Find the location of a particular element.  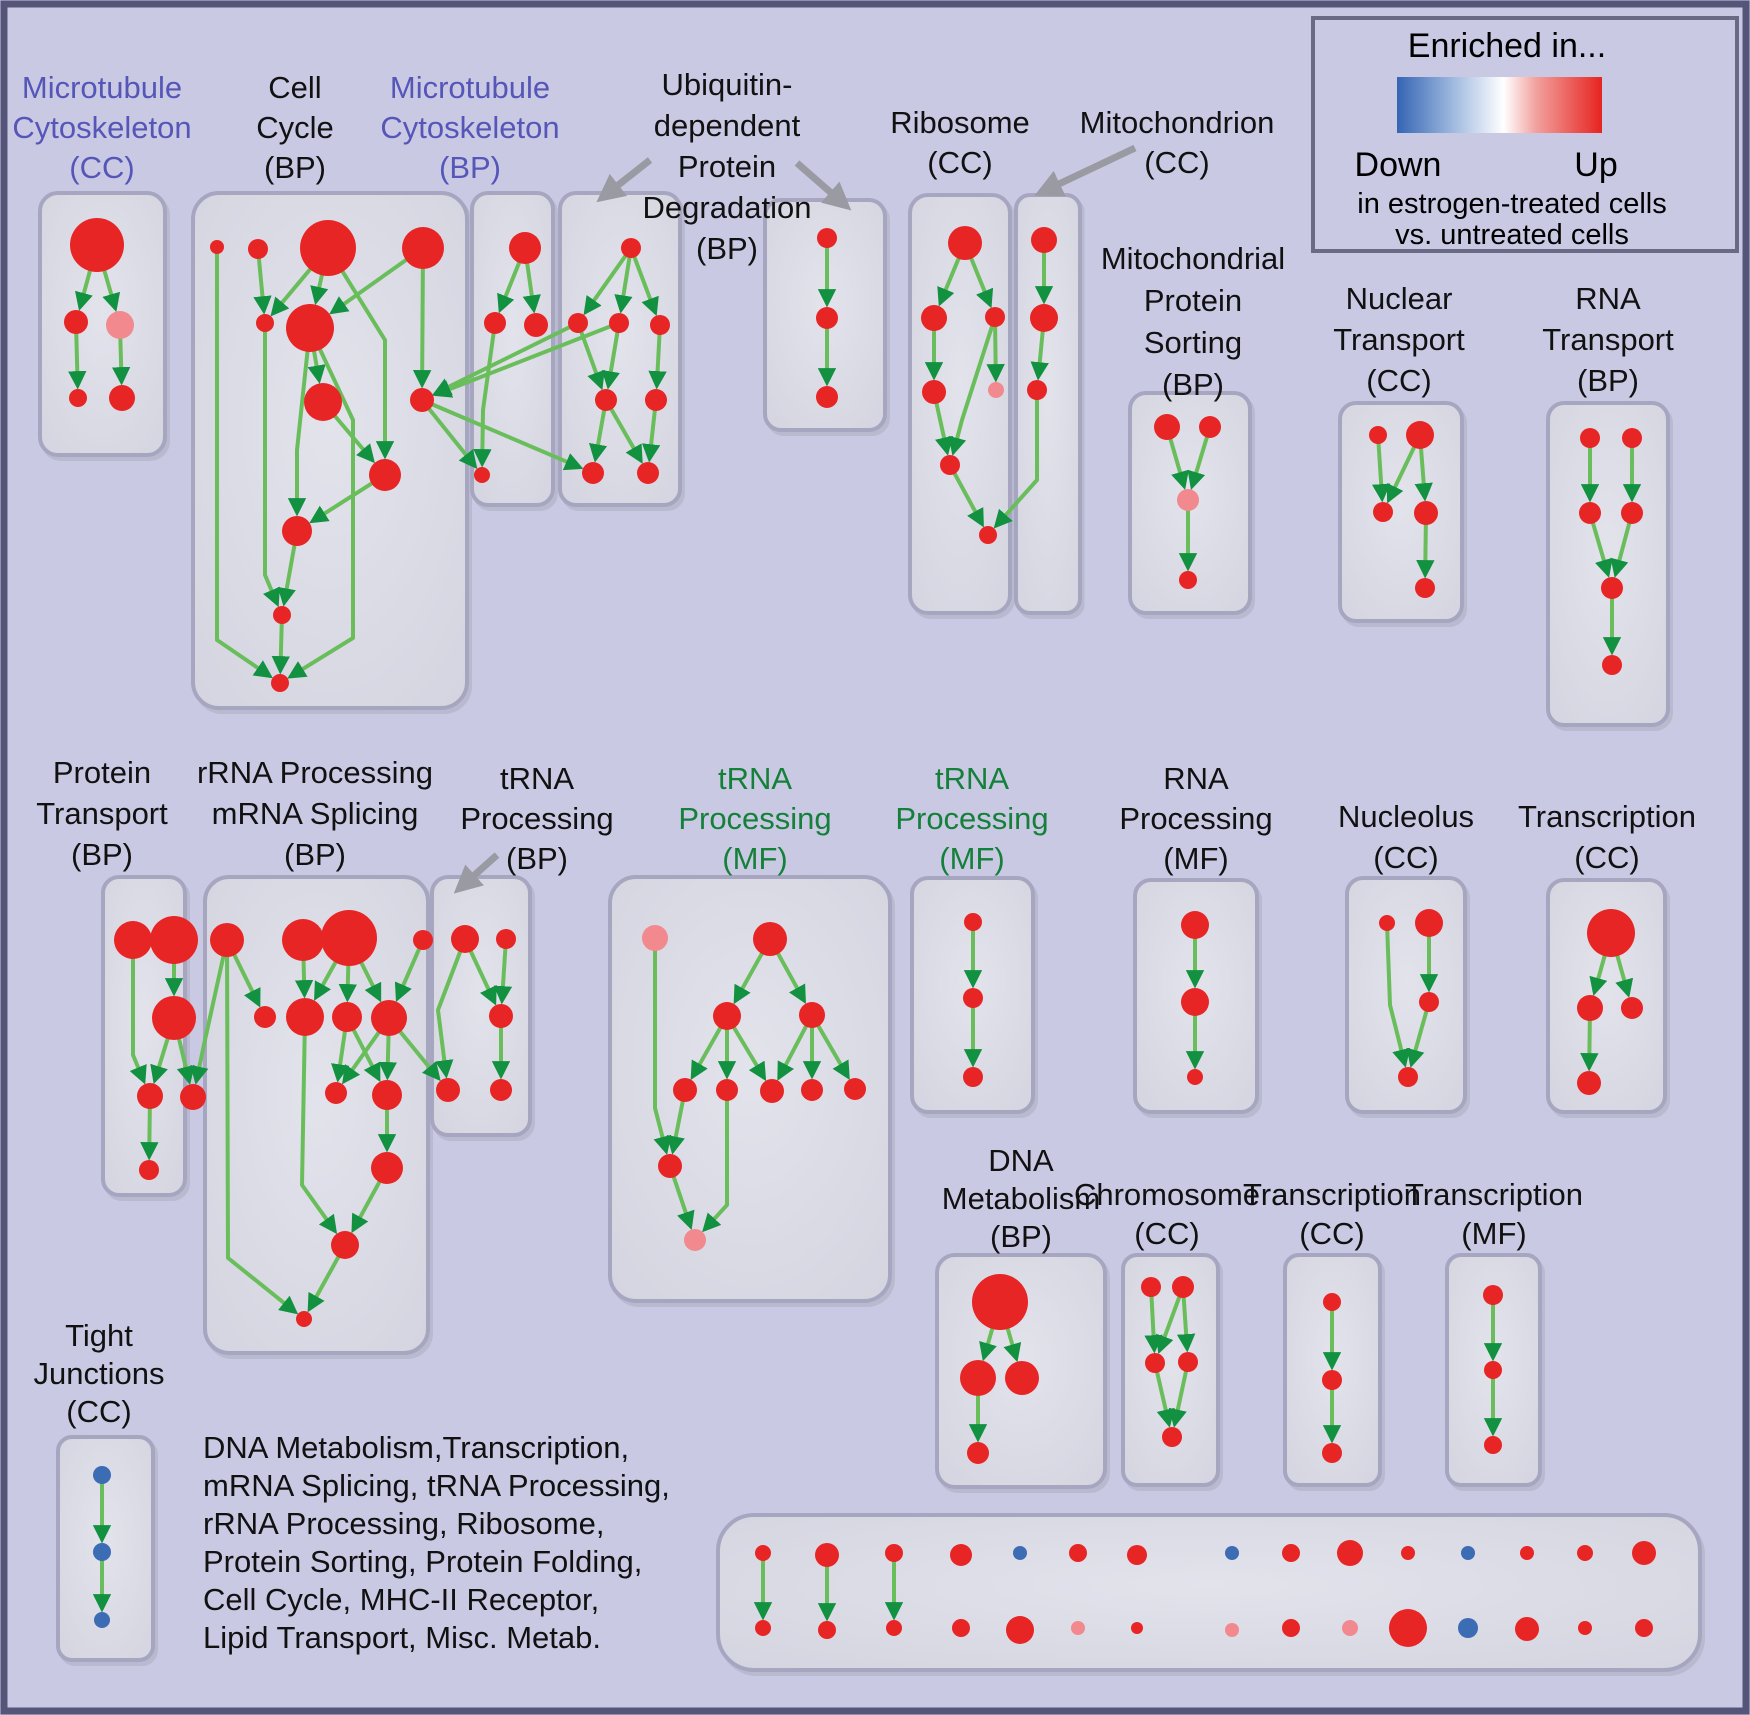

cluster-label-trna-processing-bp: tRNA Processing (BP) is located at coordinates (536, 818).